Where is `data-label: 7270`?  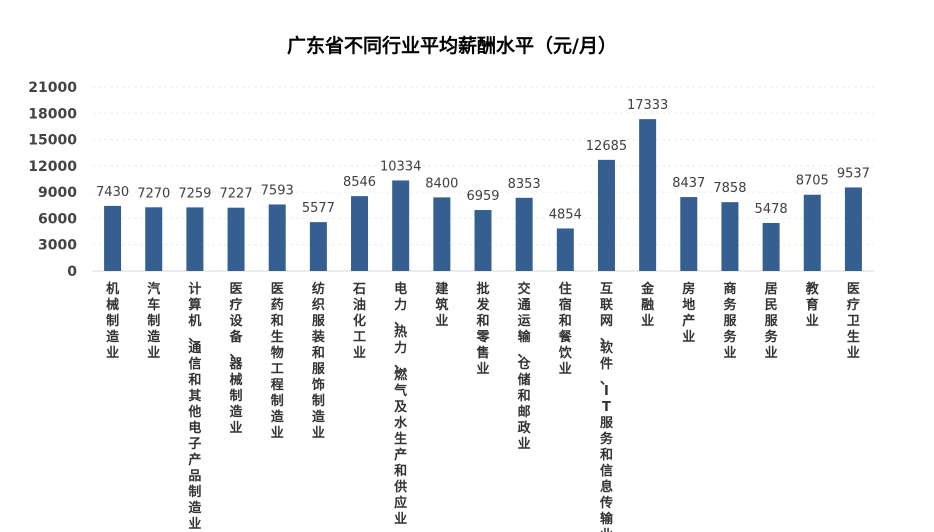
data-label: 7270 is located at coordinates (153, 193).